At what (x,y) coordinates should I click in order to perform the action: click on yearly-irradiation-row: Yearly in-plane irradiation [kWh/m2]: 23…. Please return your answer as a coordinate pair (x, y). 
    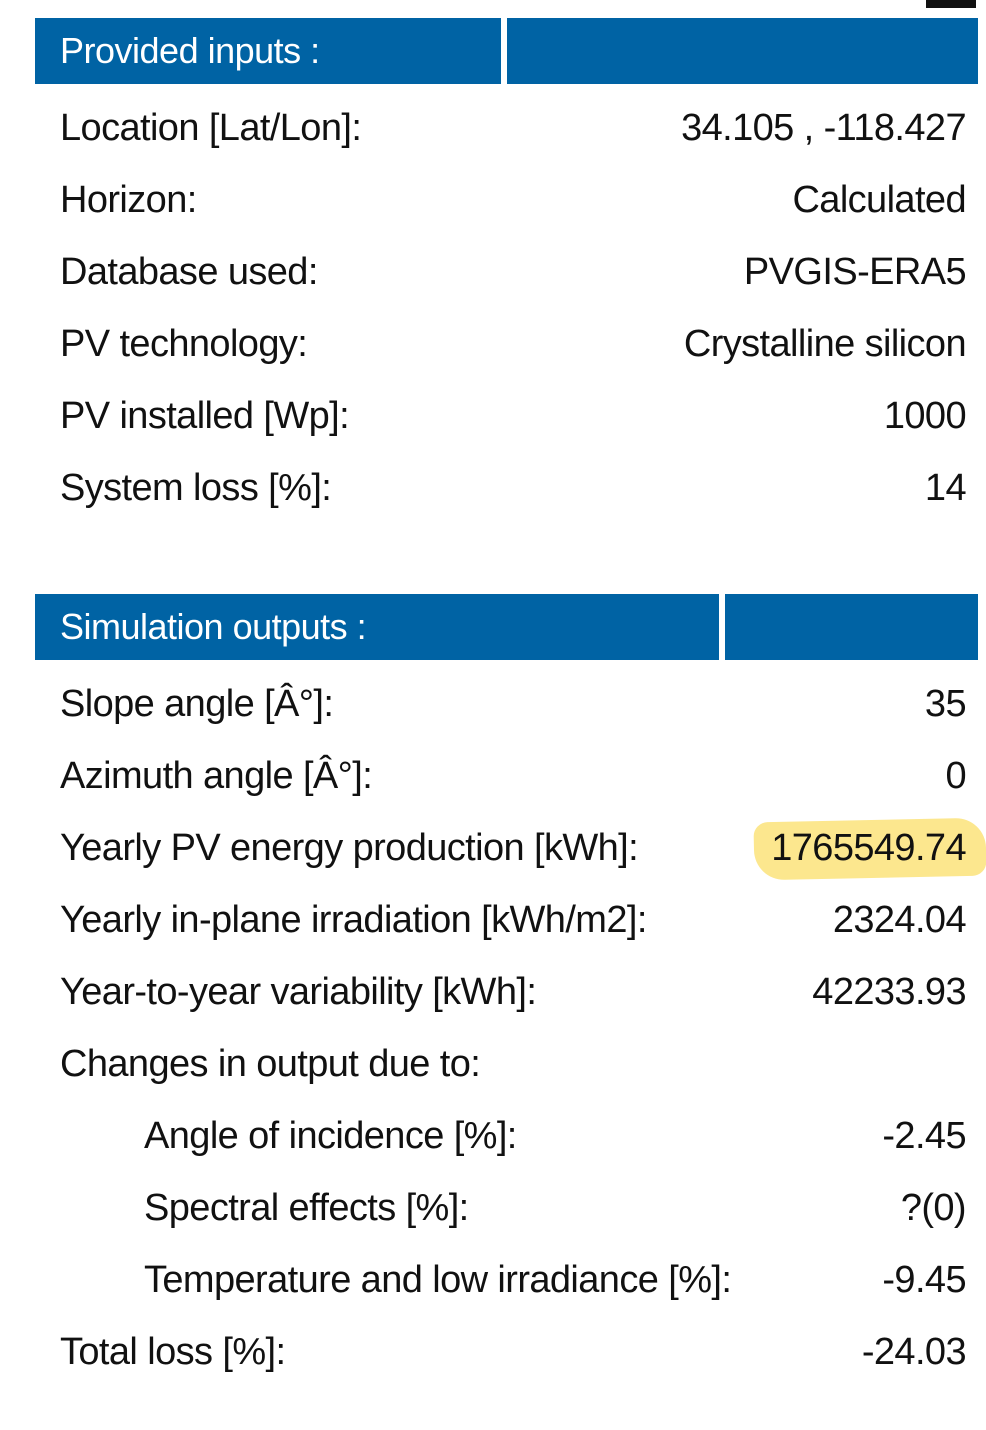
    Looking at the image, I should click on (506, 920).